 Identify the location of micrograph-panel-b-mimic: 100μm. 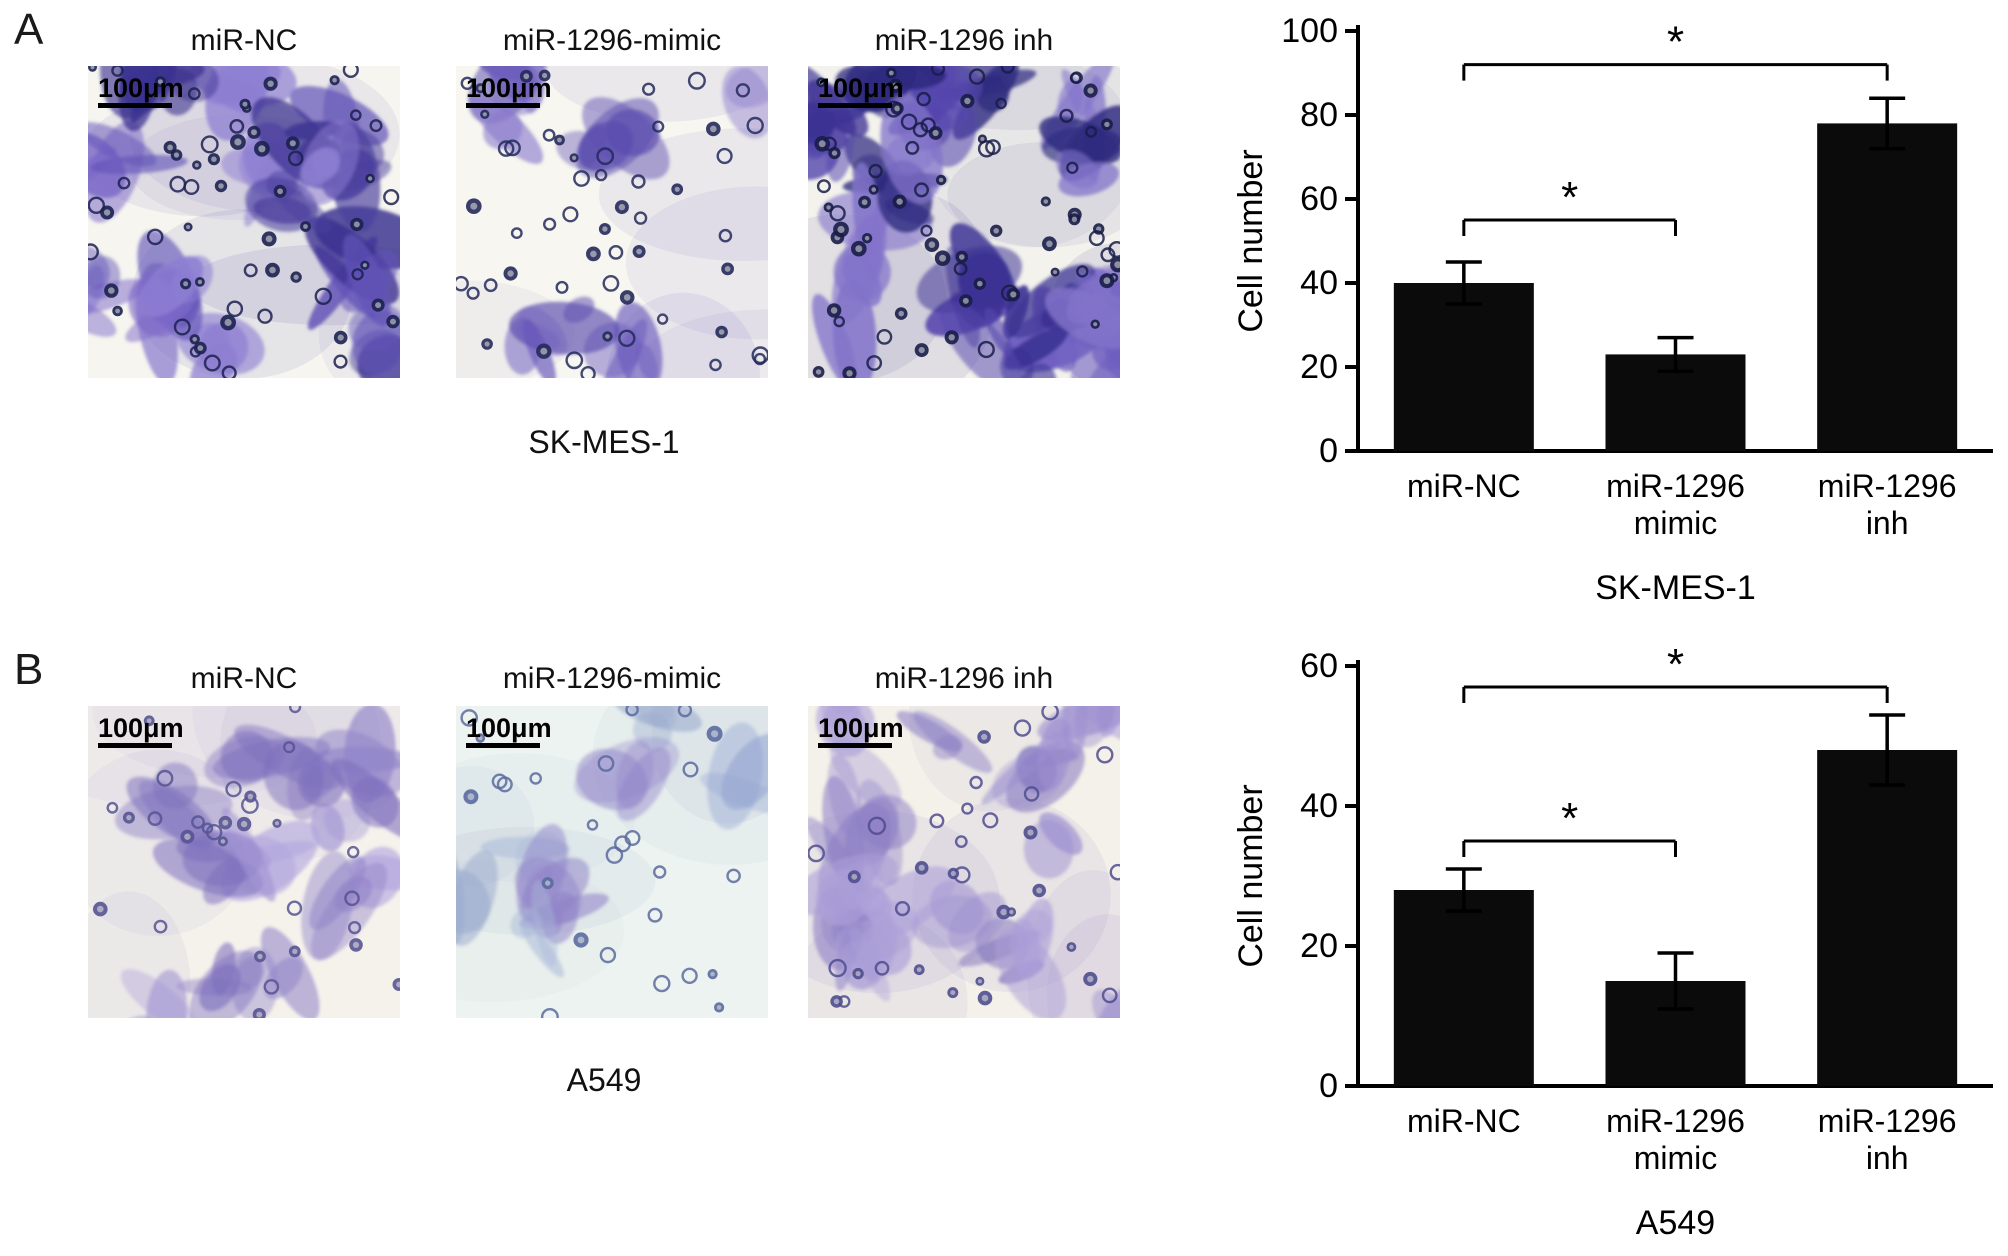
(612, 862).